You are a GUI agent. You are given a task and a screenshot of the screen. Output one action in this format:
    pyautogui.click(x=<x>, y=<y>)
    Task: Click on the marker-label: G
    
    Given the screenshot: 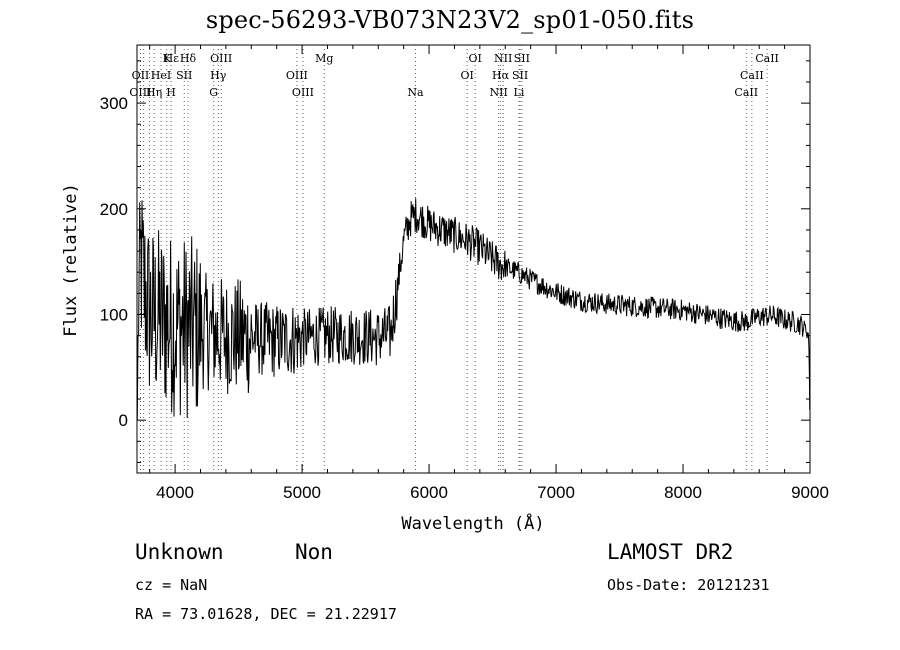 What is the action you would take?
    pyautogui.click(x=213, y=92)
    